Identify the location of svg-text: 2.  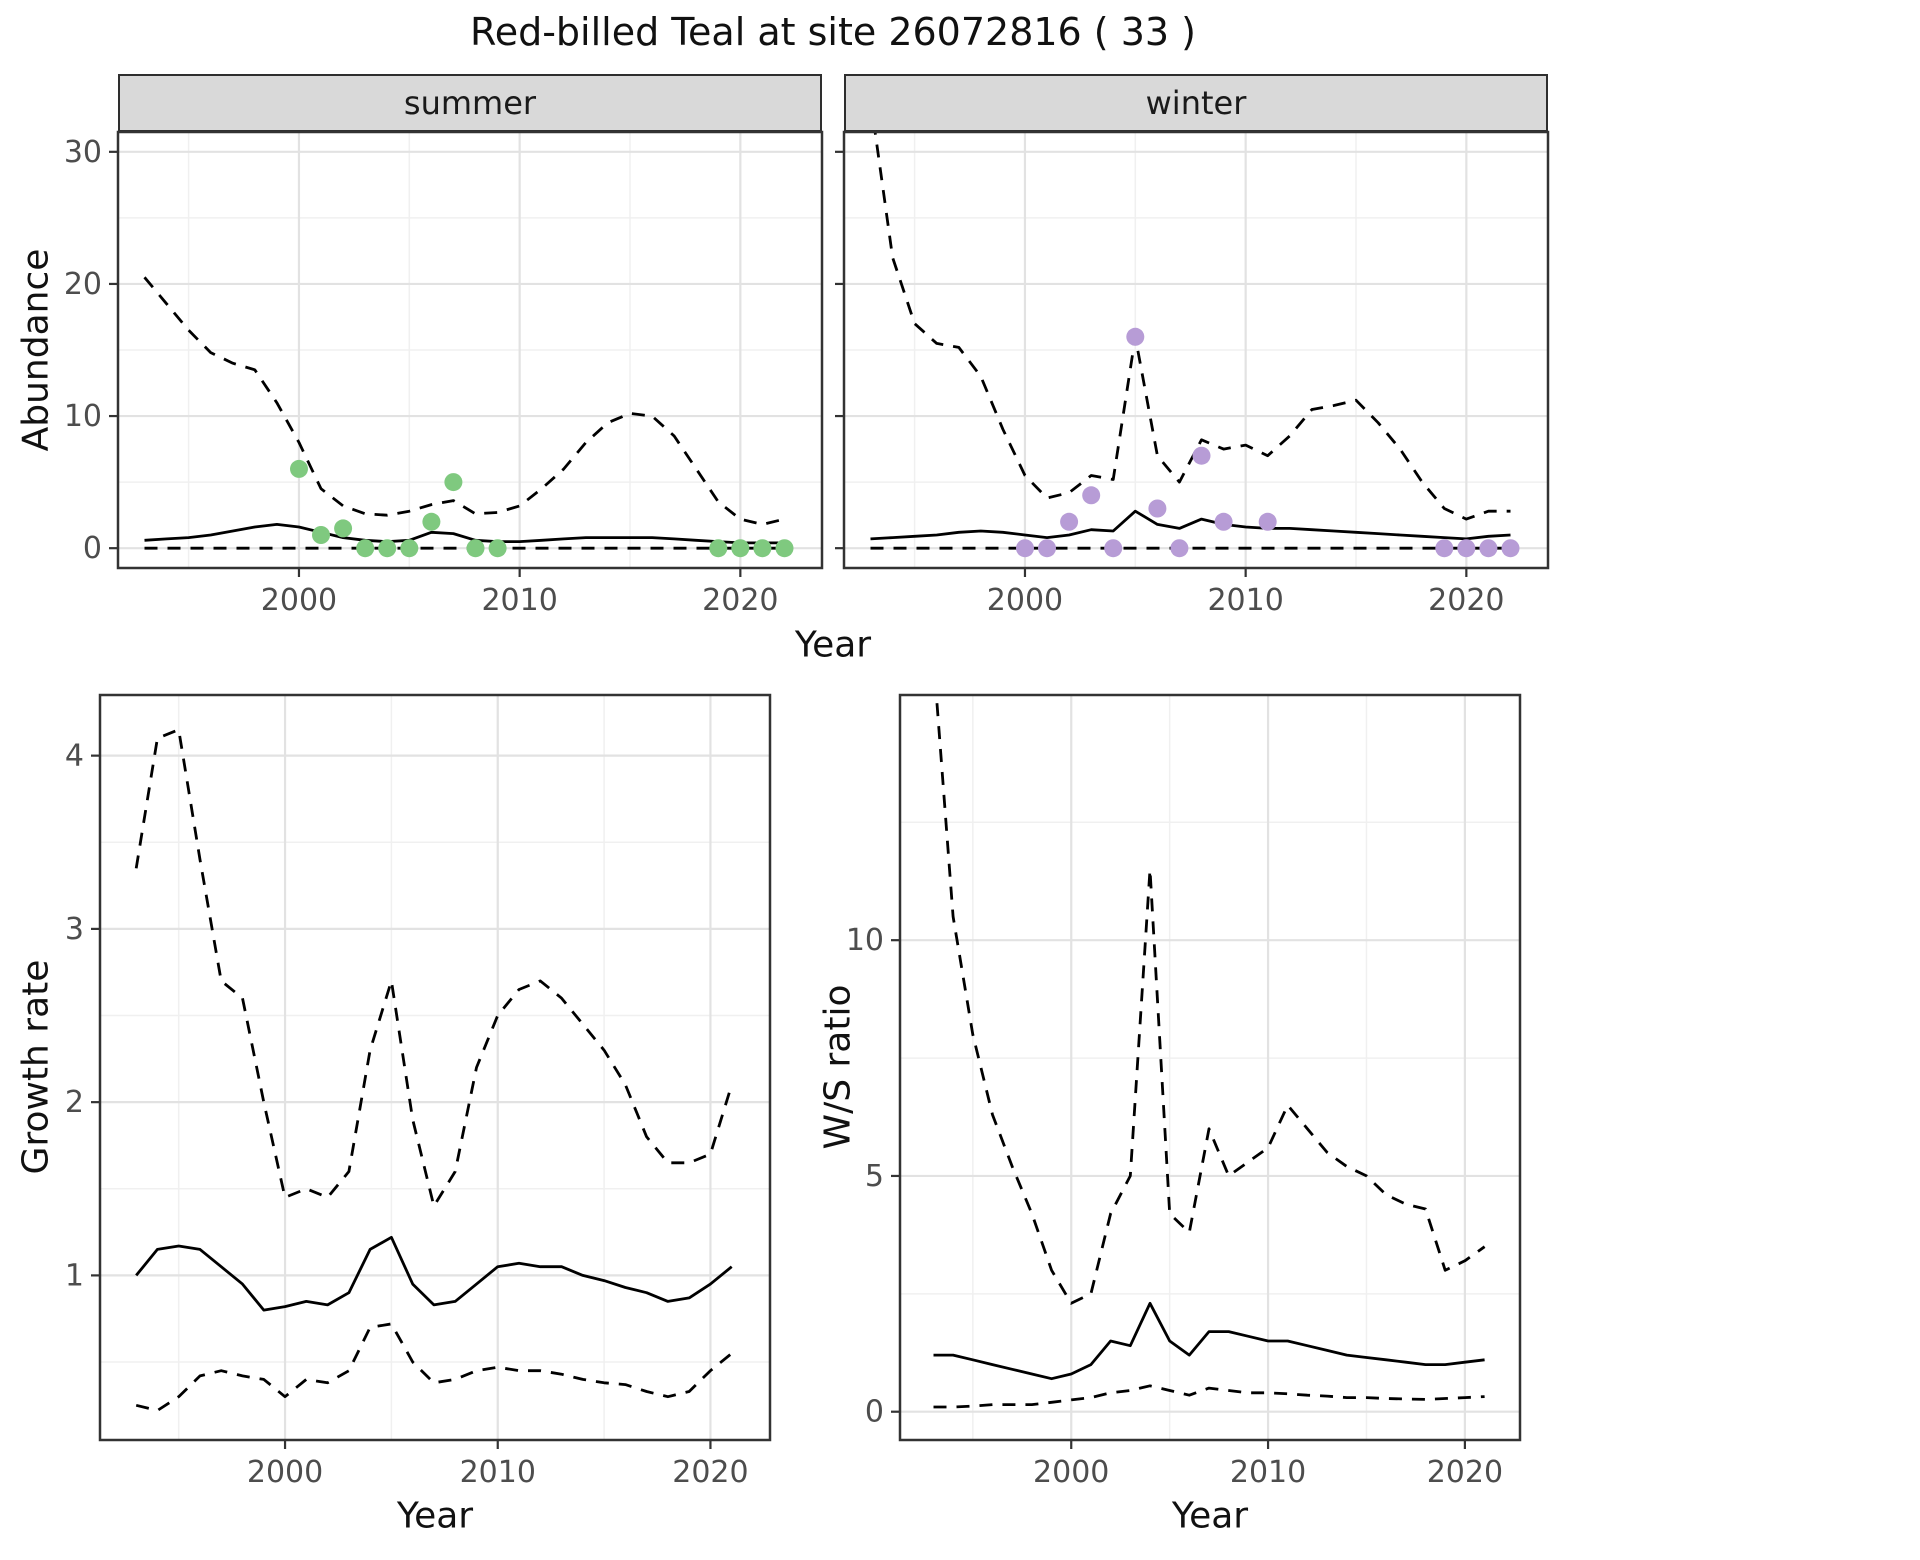
(74, 1102).